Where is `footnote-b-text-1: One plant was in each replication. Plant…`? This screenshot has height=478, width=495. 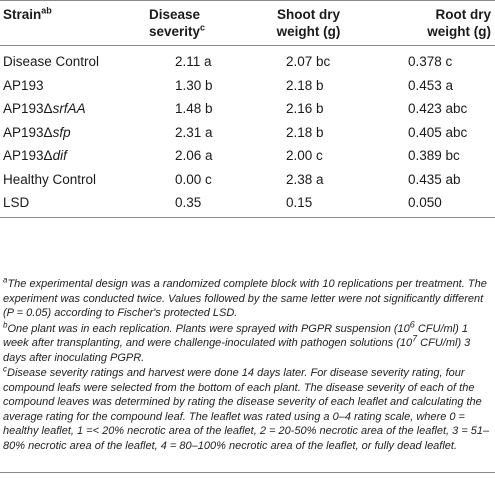 footnote-b-text-1: One plant was in each replication. Plant… is located at coordinates (208, 328).